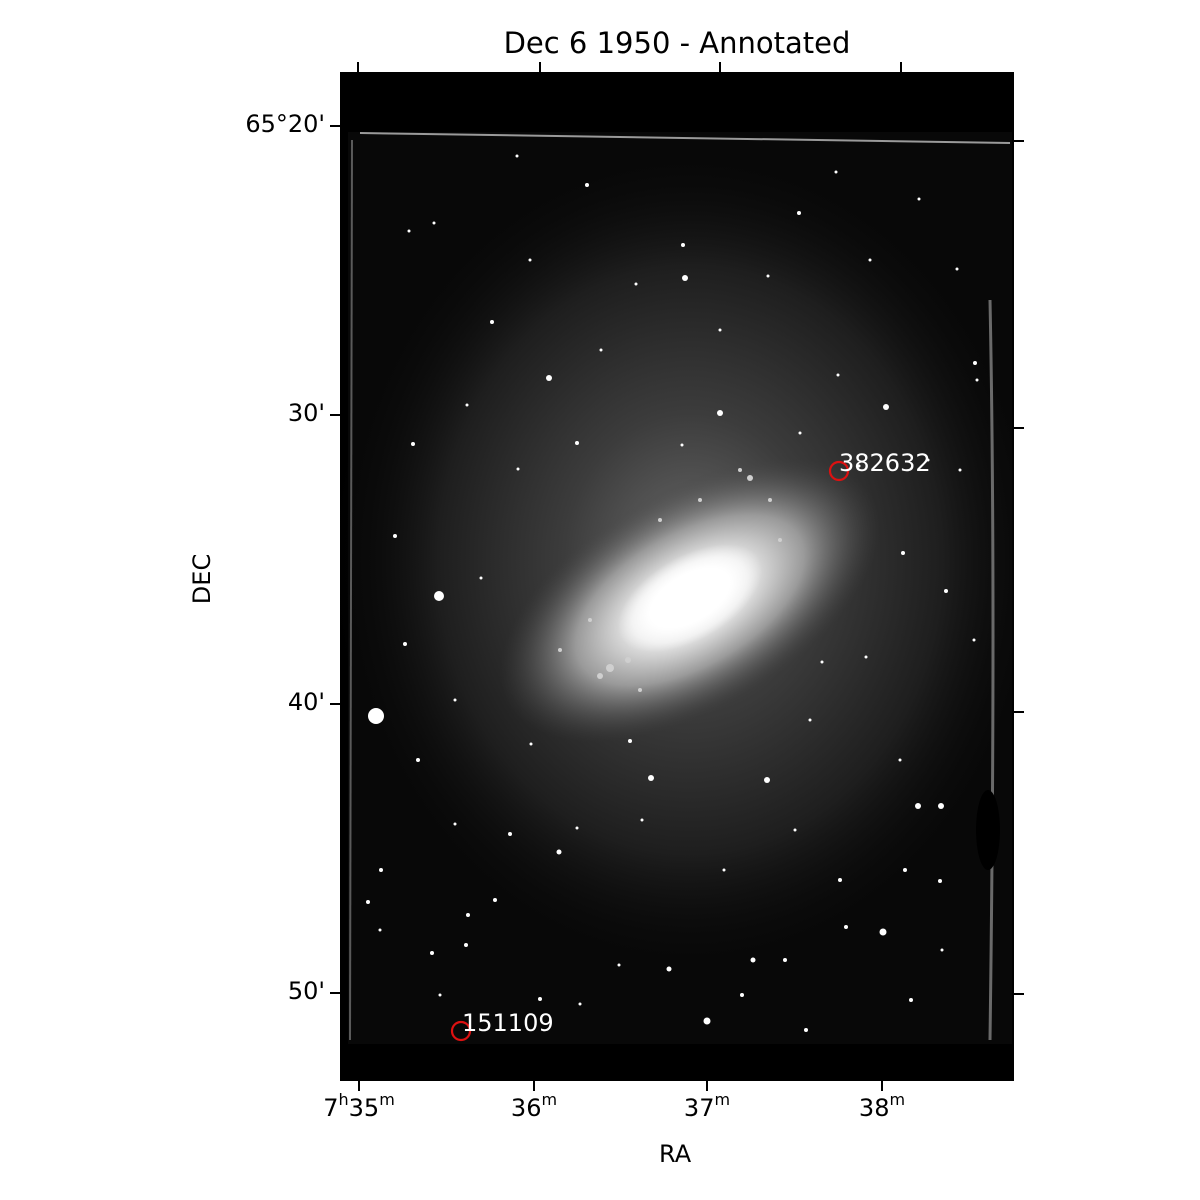  Describe the element at coordinates (882, 1106) in the screenshot. I see `x-tick-label-4: 38m` at that location.